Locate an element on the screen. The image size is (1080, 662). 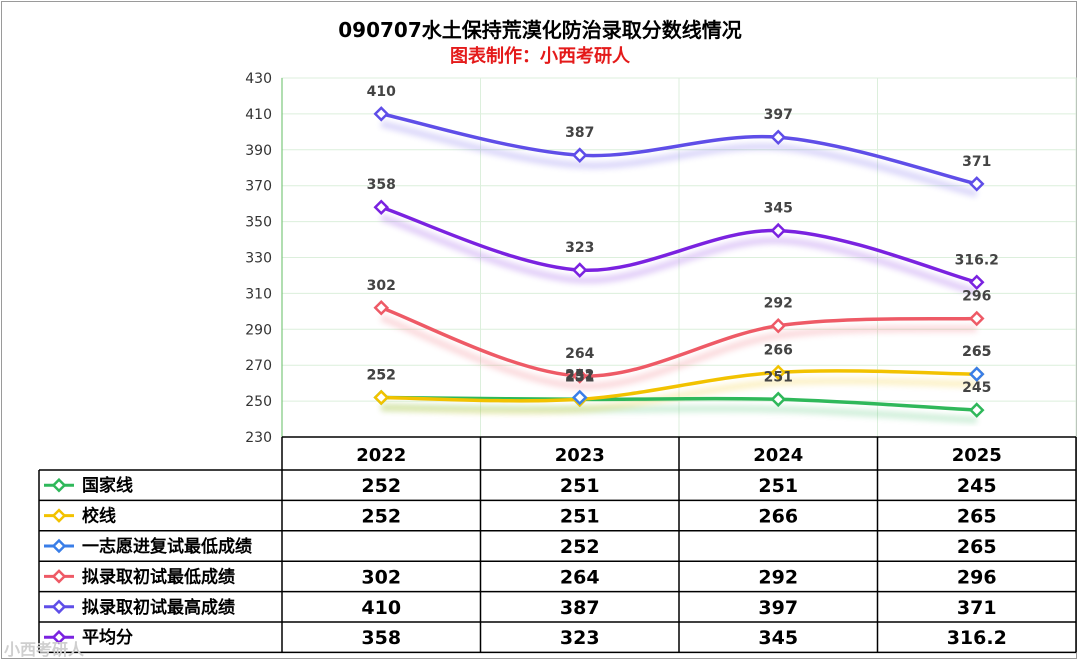
data-label: 266 is located at coordinates (778, 350).